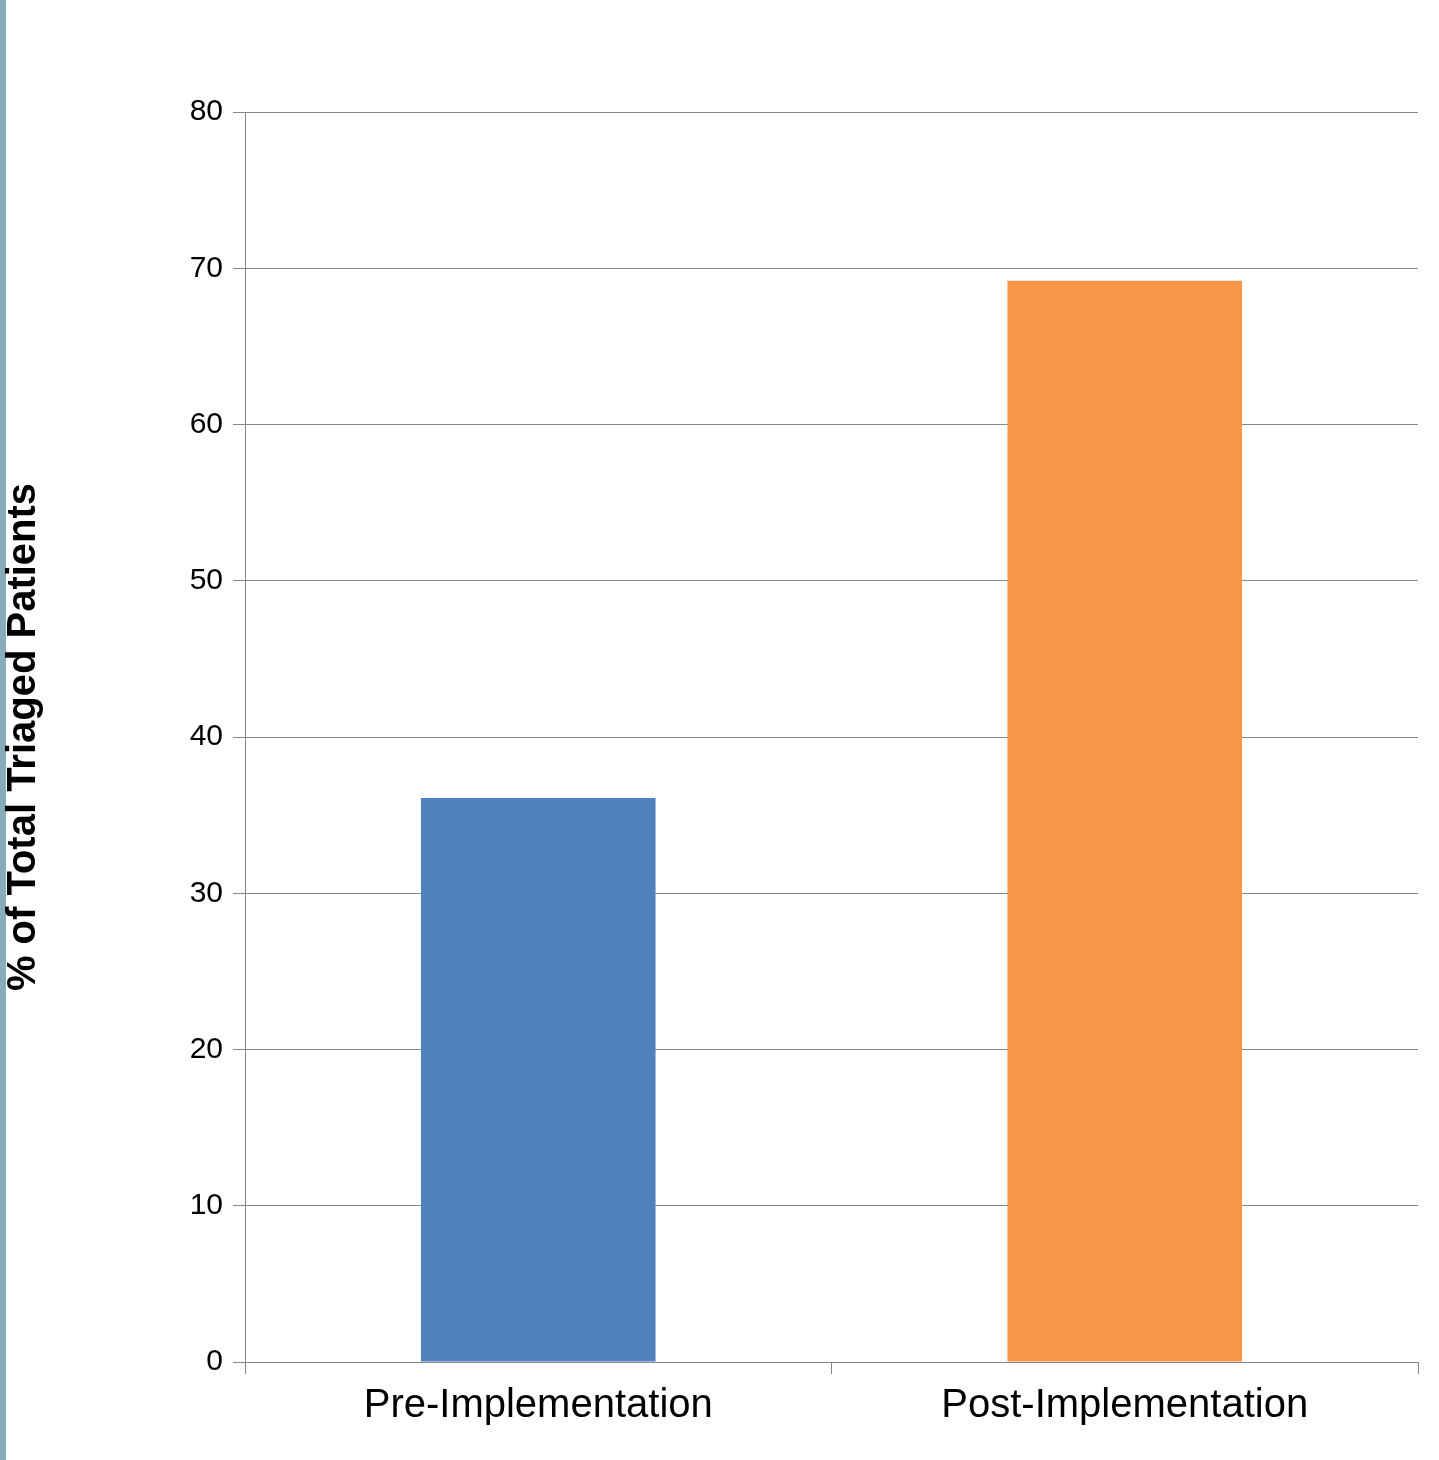  Describe the element at coordinates (206, 579) in the screenshot. I see `y-tick-label: 50` at that location.